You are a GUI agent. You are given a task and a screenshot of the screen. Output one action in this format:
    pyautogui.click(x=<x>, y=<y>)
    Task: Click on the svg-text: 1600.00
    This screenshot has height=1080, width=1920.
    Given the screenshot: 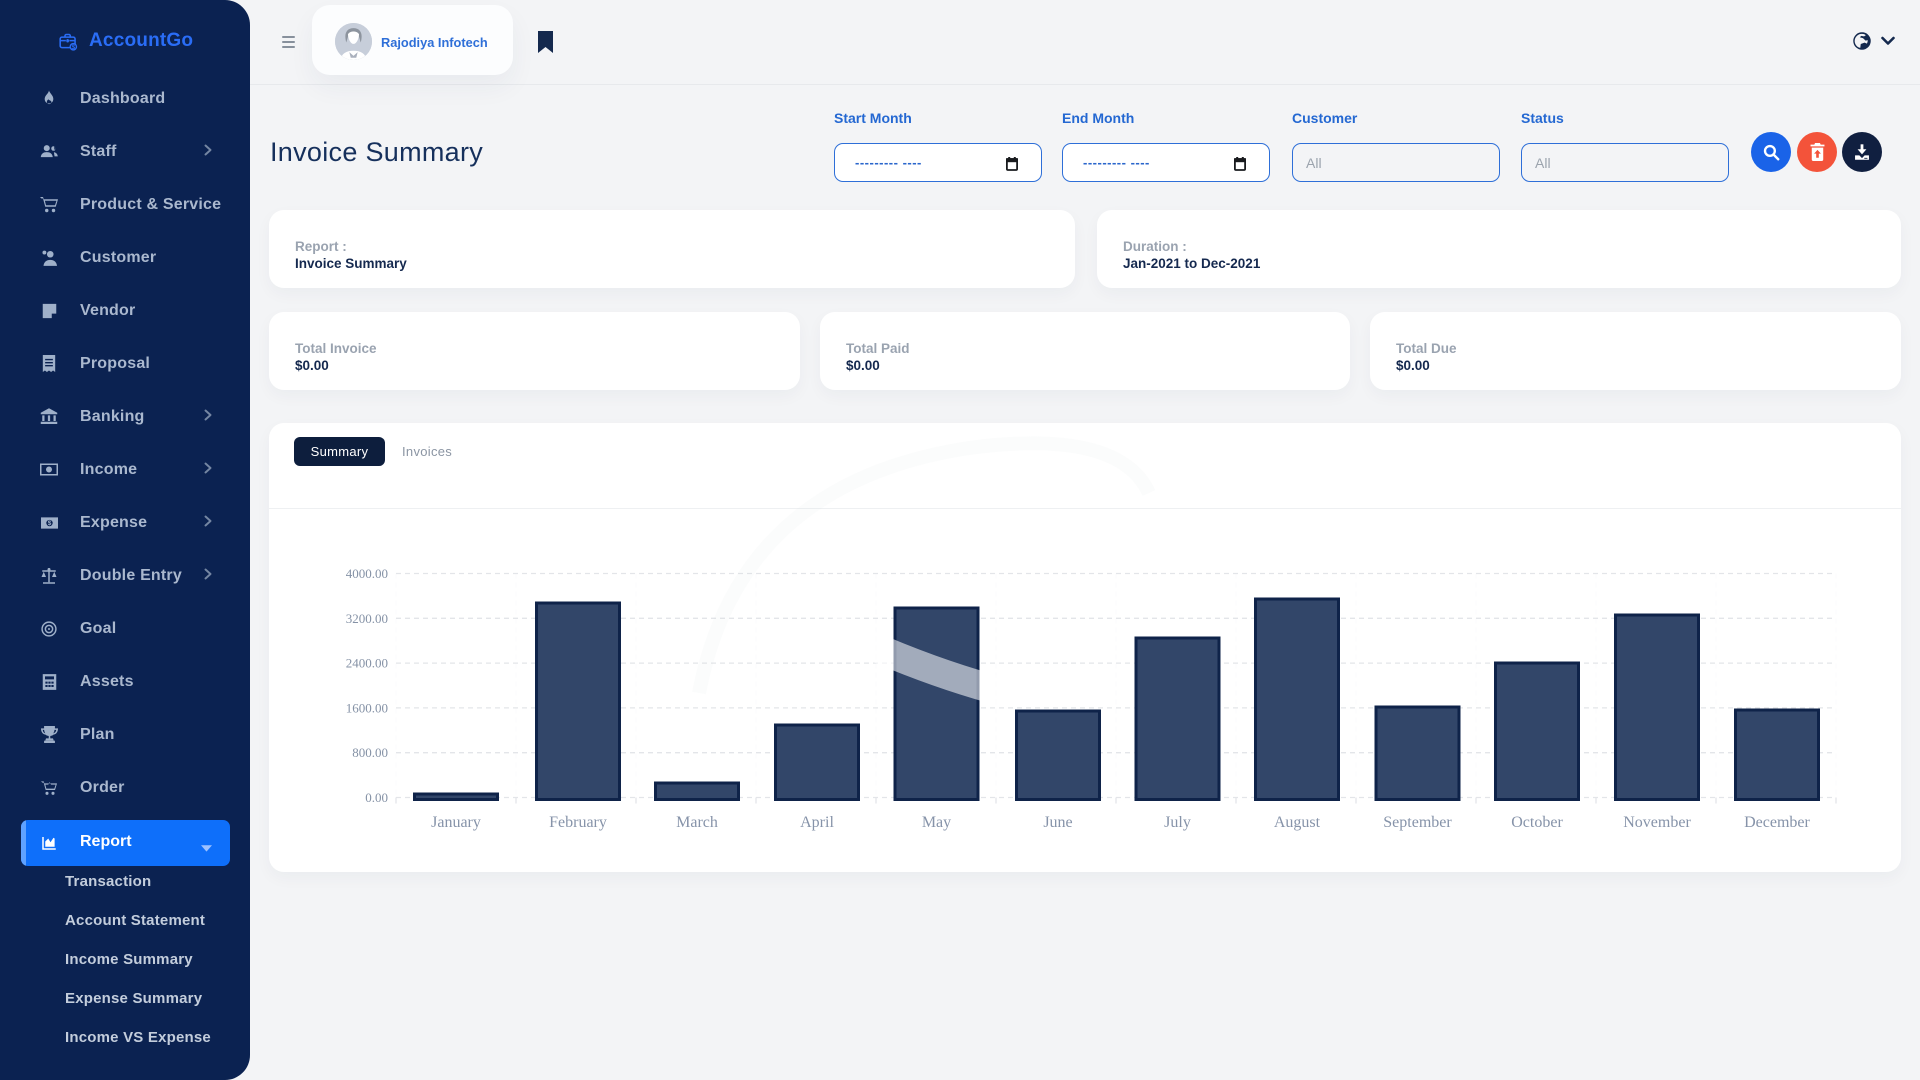 What is the action you would take?
    pyautogui.click(x=367, y=707)
    